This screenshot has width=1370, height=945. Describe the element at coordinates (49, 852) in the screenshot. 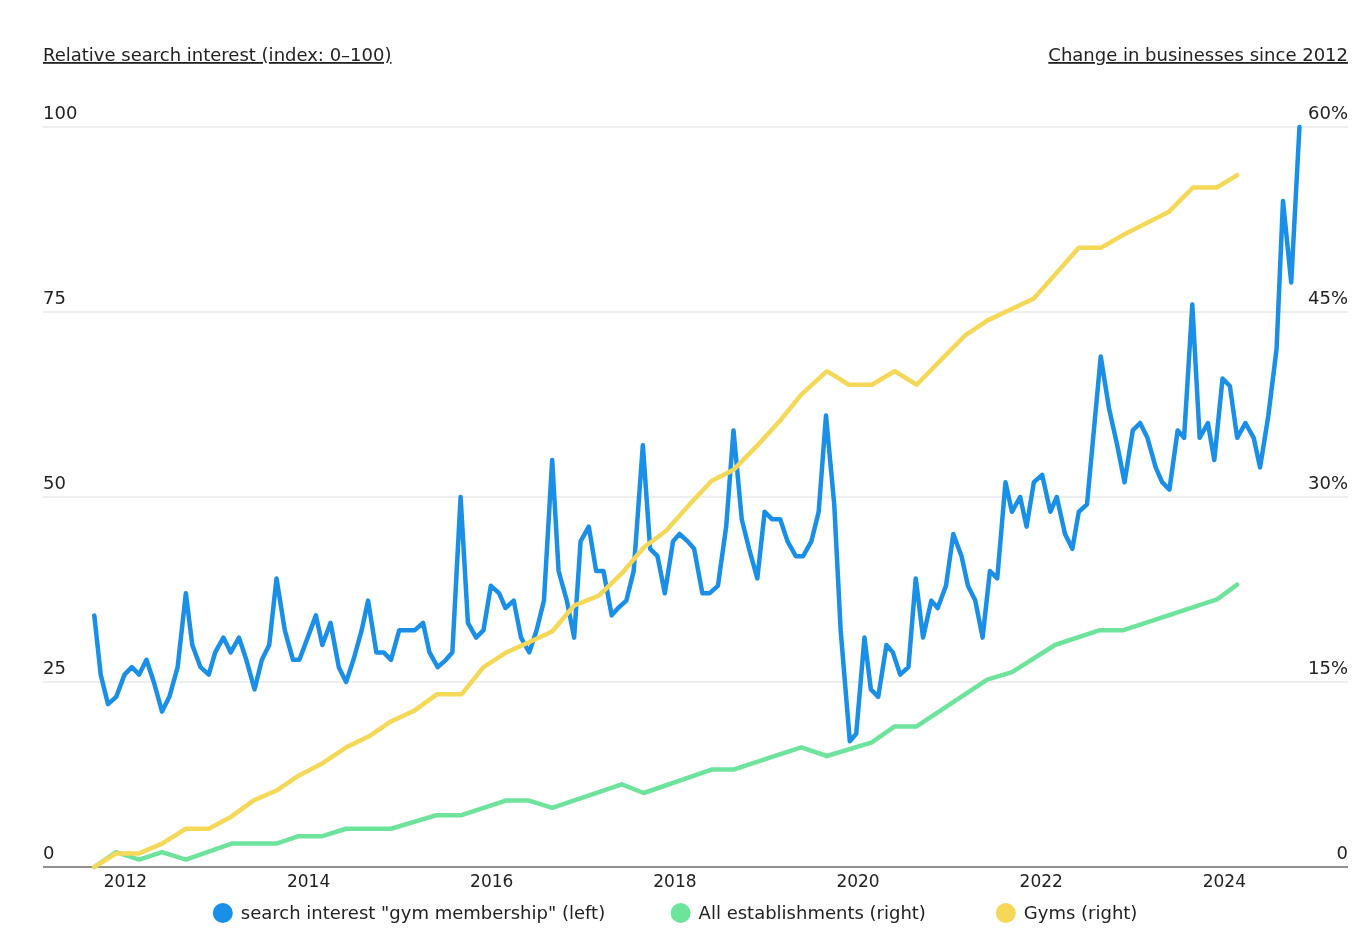

I see `y-tick-label: 0` at that location.